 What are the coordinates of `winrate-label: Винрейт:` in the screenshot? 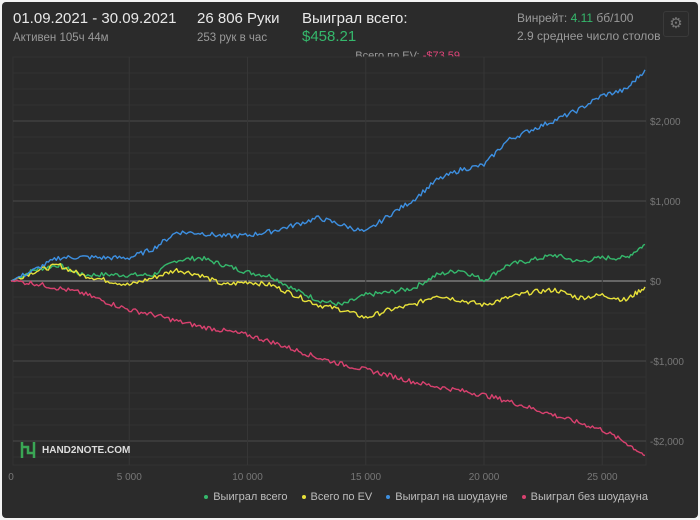 It's located at (542, 18).